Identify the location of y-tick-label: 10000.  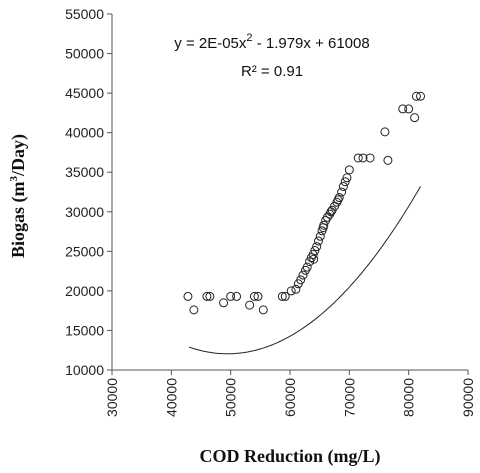
(84, 370).